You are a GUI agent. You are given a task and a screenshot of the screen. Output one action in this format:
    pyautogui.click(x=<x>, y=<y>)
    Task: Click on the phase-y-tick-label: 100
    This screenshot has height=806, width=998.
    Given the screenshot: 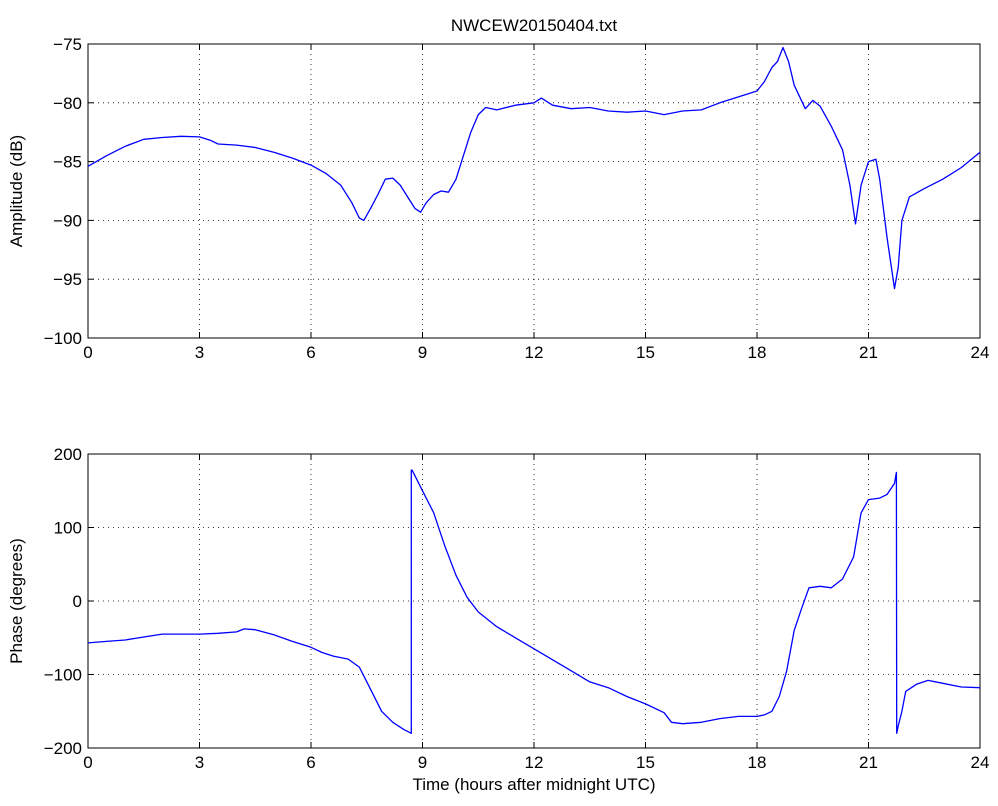 What is the action you would take?
    pyautogui.click(x=68, y=528)
    